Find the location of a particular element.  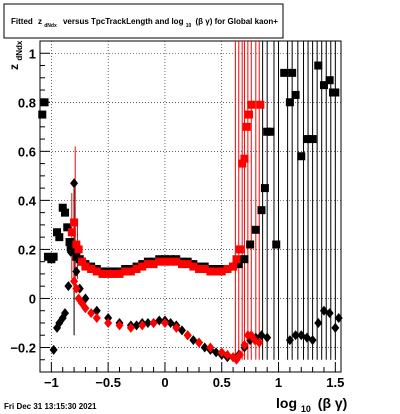

x-tick-label: −1 is located at coordinates (51, 382).